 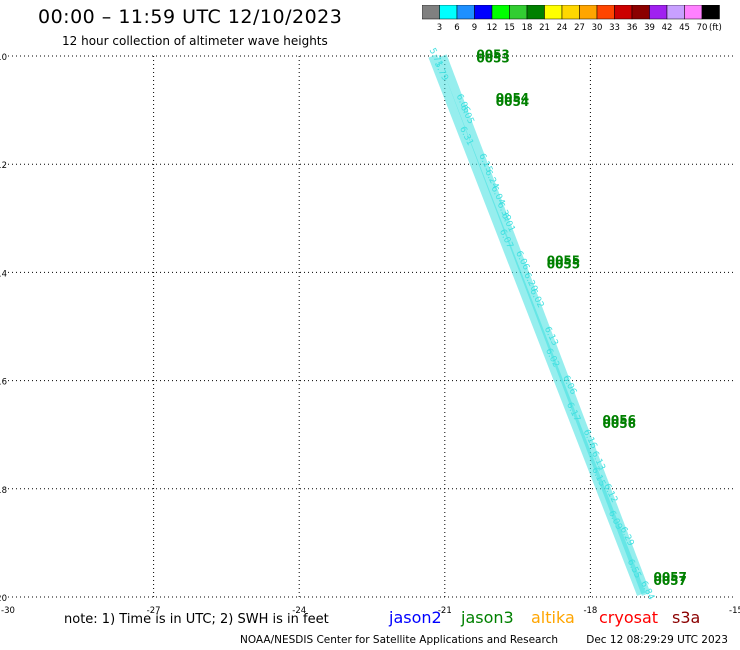 I want to click on x-tick-label: -15, so click(x=734, y=611).